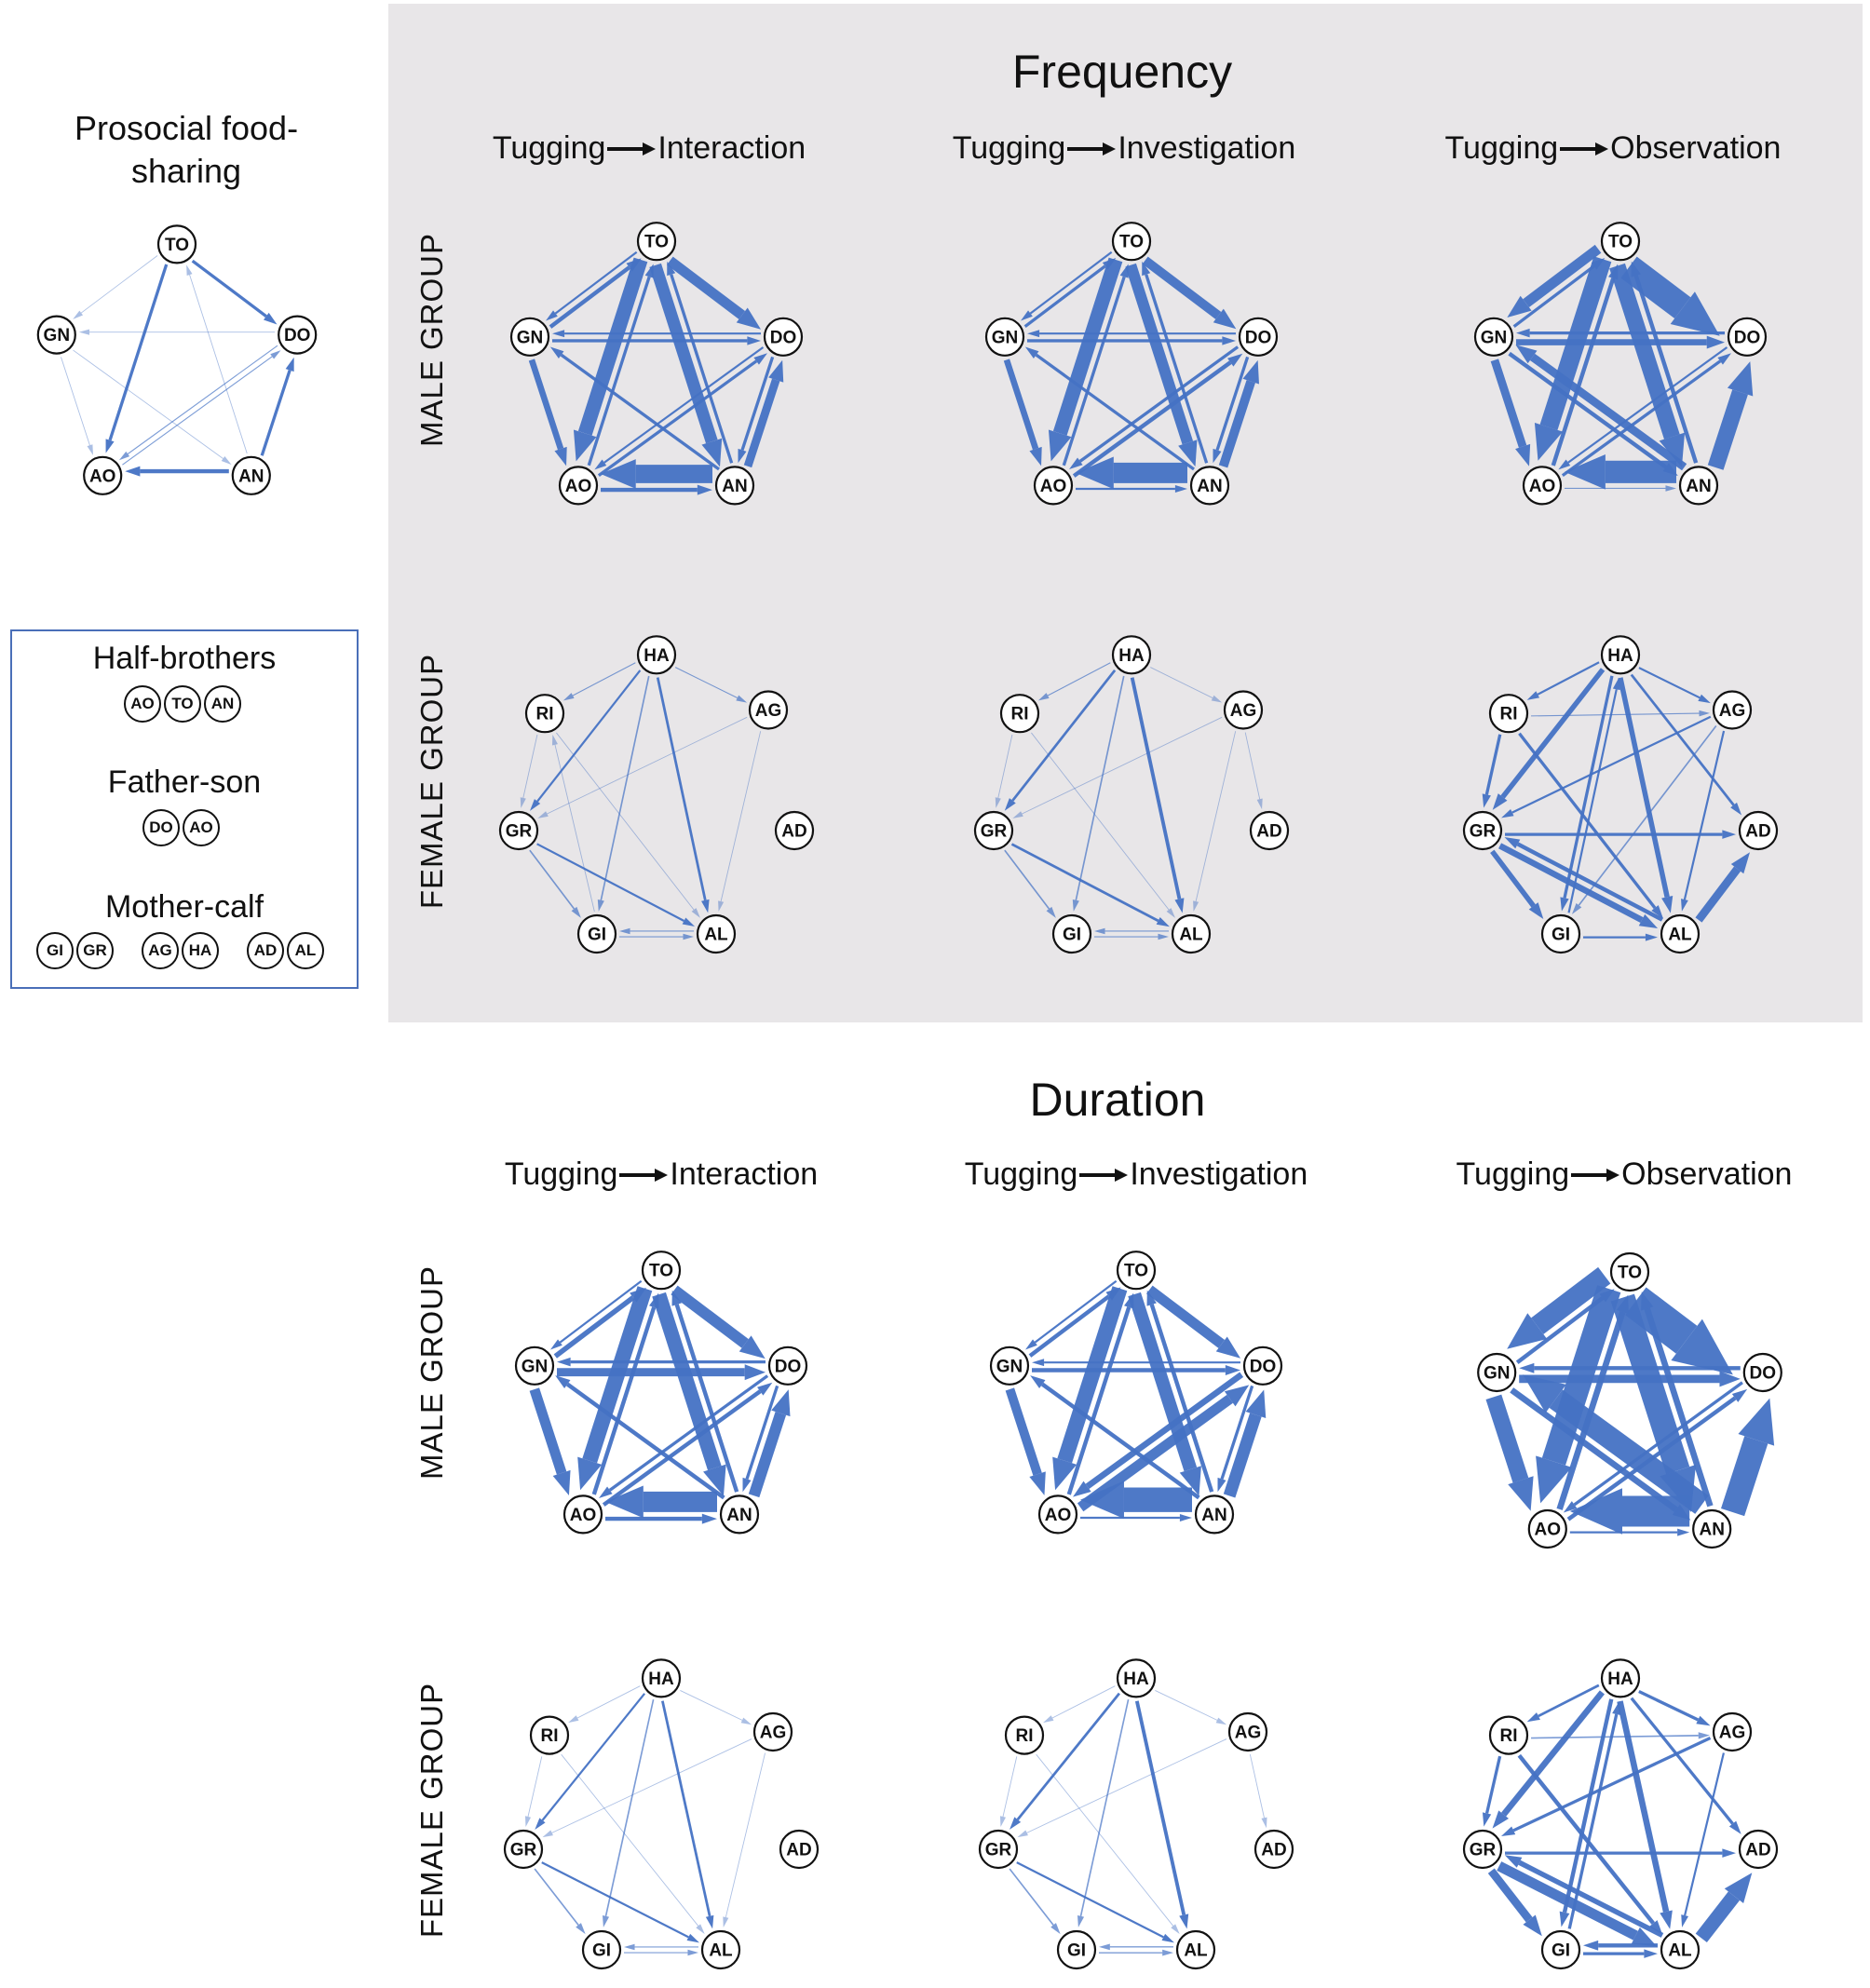 Image resolution: width=1870 pixels, height=1988 pixels. I want to click on edge-gr-to-gi, so click(560, 1901).